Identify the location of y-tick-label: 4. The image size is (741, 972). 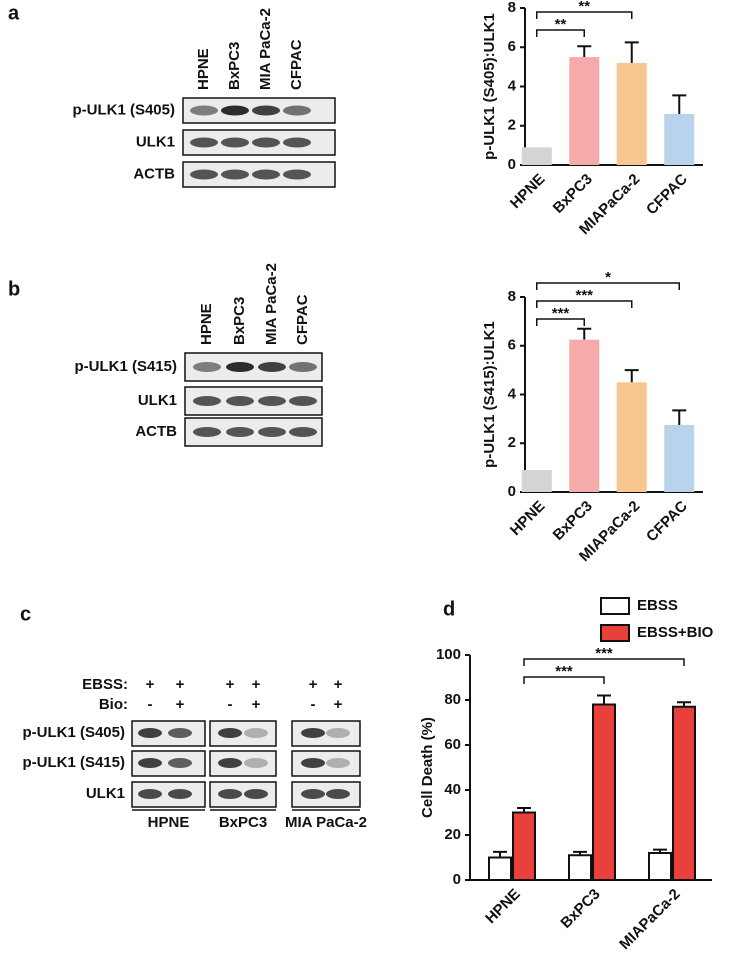
(512, 85).